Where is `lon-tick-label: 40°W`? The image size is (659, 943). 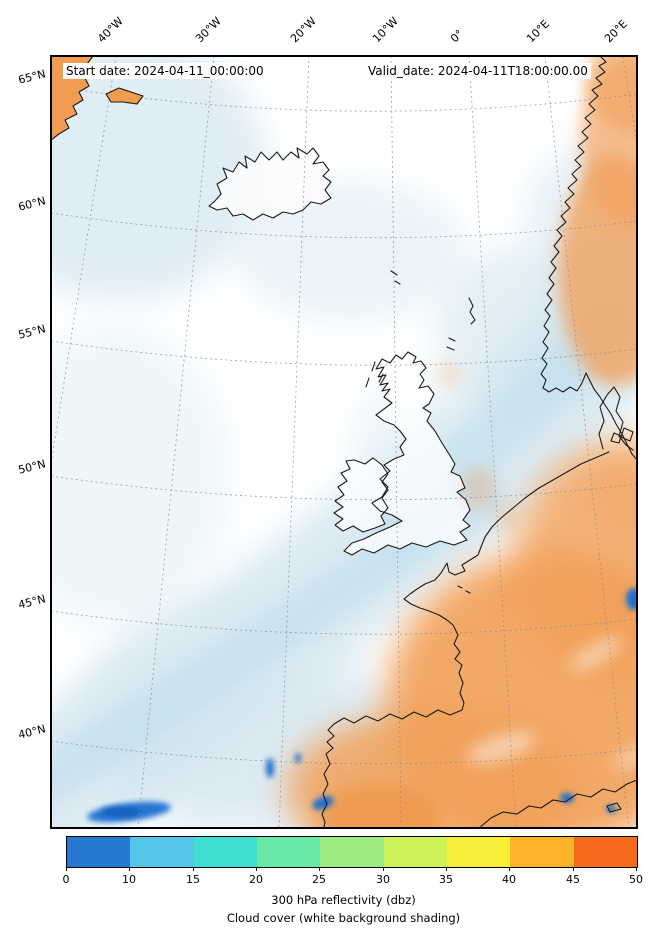
lon-tick-label: 40°W is located at coordinates (110, 30).